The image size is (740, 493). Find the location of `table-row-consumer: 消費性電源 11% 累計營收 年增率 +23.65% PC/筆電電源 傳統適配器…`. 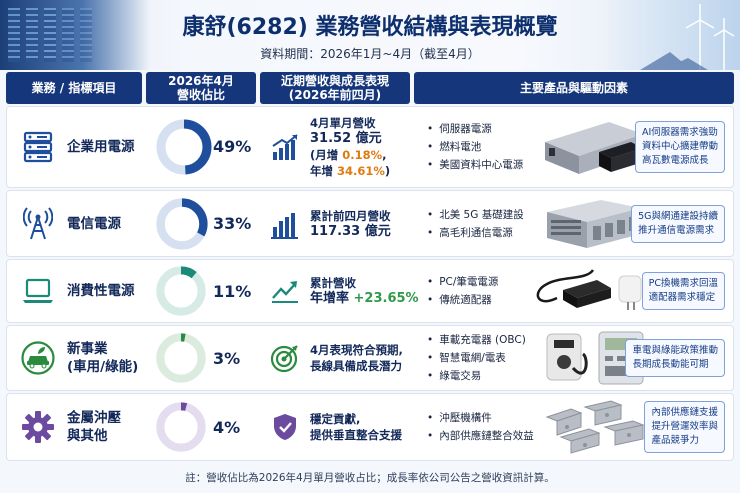

table-row-consumer: 消費性電源 11% 累計營收 年增率 +23.65% PC/筆電電源 傳統適配器… is located at coordinates (370, 291).